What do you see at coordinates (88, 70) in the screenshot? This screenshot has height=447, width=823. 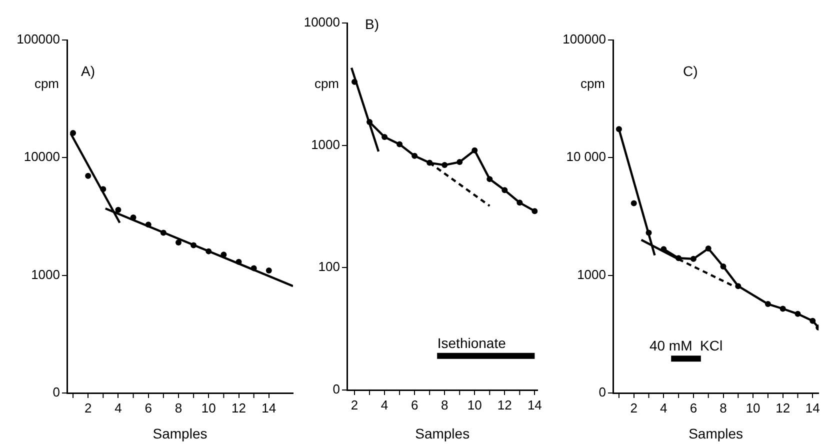 I see `text: A)` at bounding box center [88, 70].